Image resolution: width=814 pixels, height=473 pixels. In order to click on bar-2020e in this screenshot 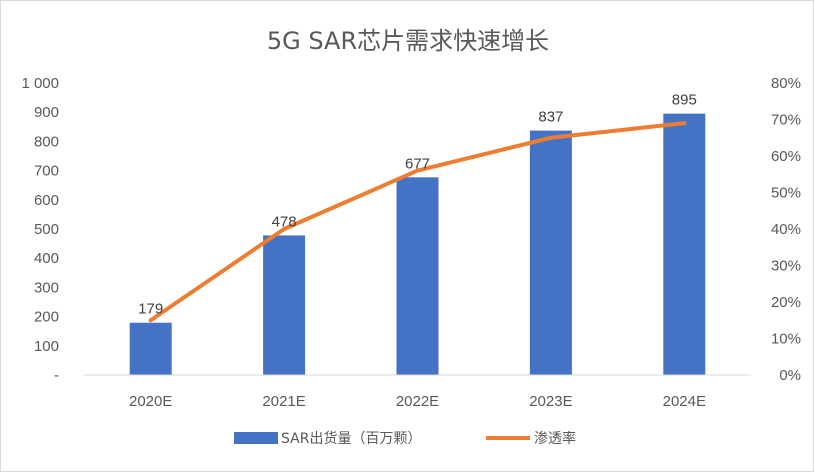, I will do `click(150, 348)`.